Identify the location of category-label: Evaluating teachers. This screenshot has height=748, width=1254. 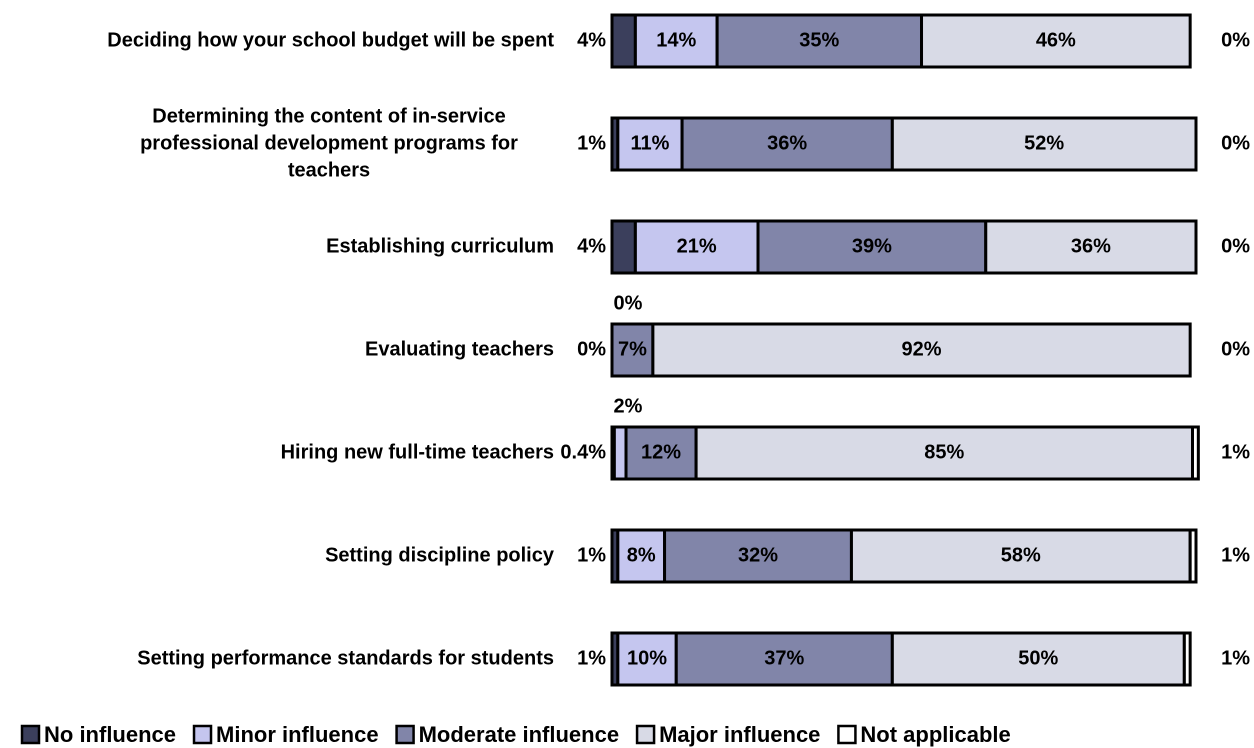
(459, 349).